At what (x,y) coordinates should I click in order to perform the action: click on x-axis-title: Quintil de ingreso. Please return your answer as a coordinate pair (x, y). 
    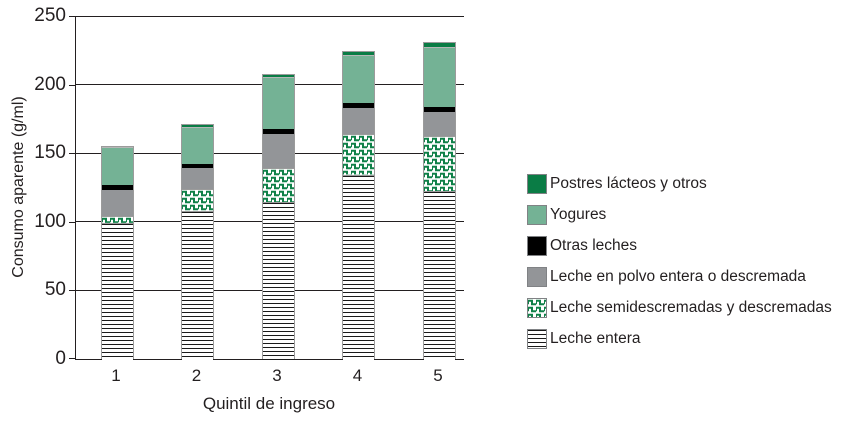
    Looking at the image, I should click on (269, 403).